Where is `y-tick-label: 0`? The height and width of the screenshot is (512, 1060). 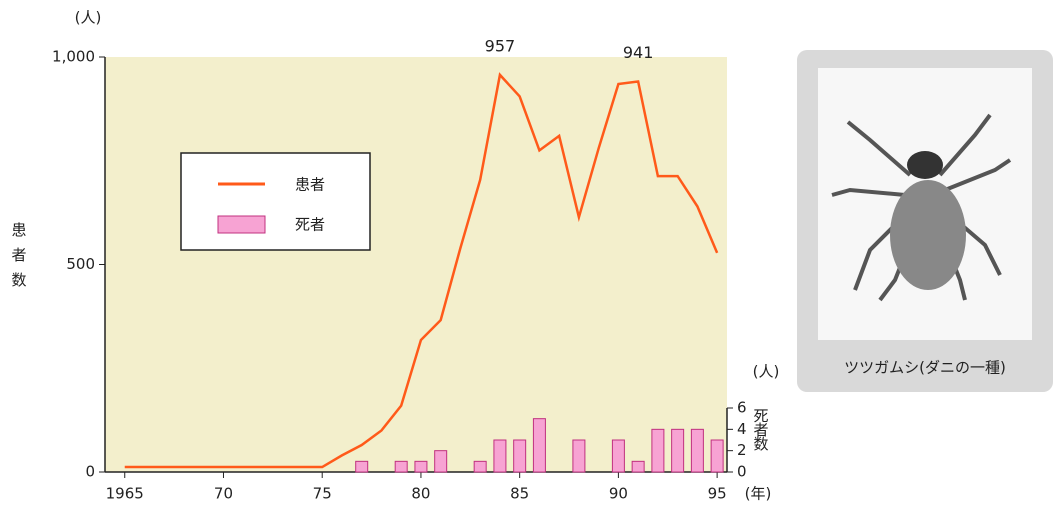
y-tick-label: 0 is located at coordinates (90, 472).